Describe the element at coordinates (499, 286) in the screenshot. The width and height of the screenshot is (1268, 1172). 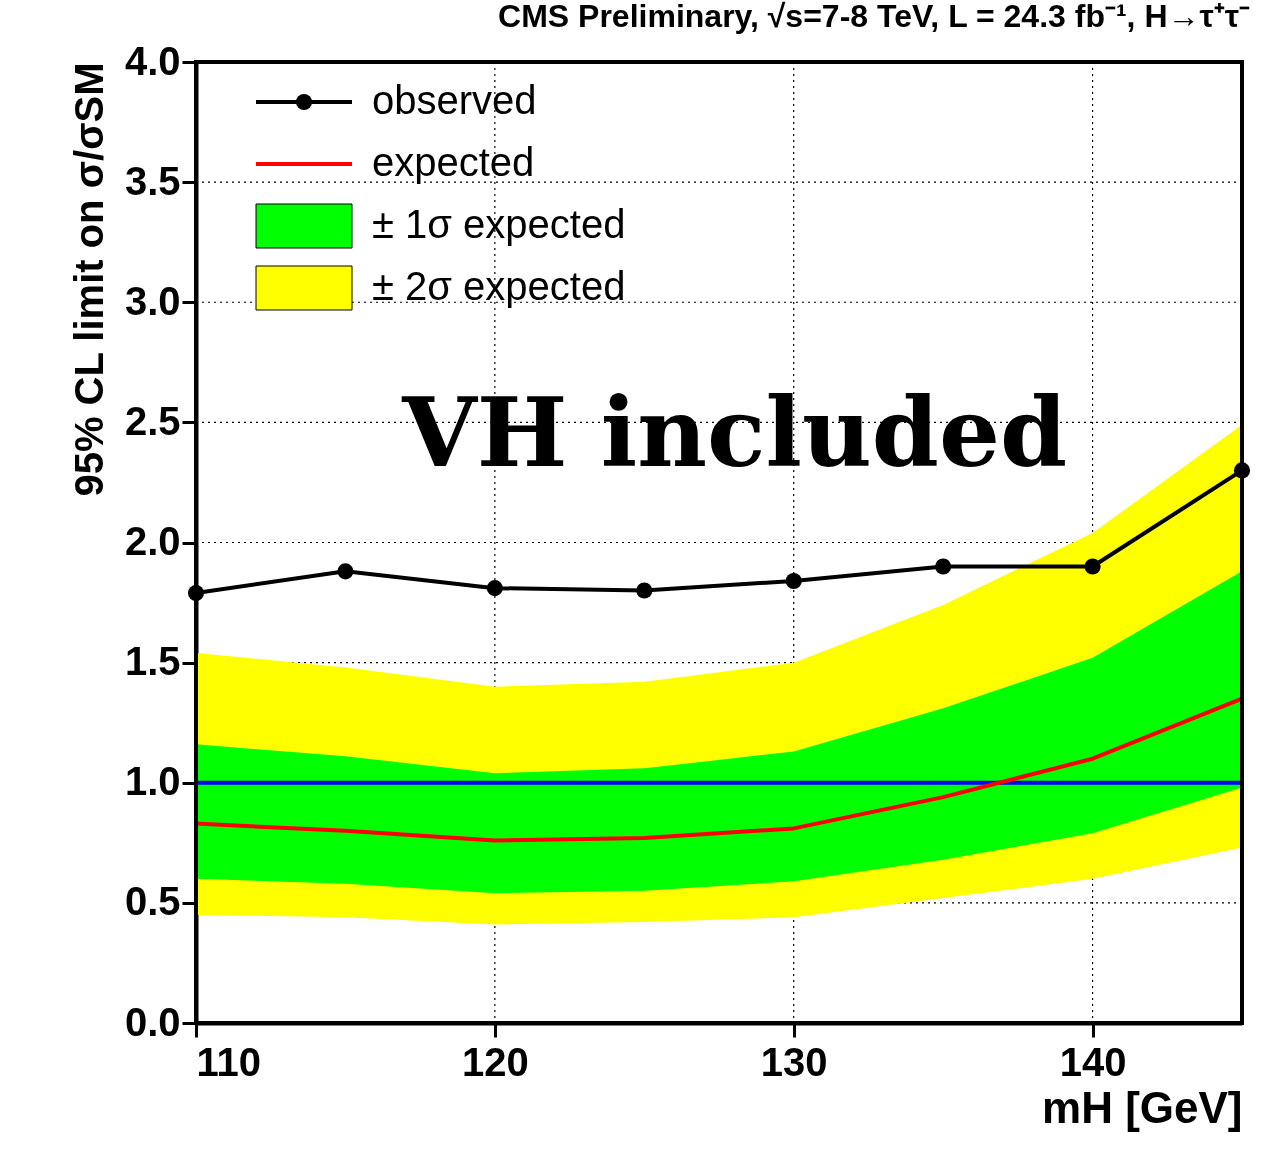
I see `legend-label: ± 2σ expected` at that location.